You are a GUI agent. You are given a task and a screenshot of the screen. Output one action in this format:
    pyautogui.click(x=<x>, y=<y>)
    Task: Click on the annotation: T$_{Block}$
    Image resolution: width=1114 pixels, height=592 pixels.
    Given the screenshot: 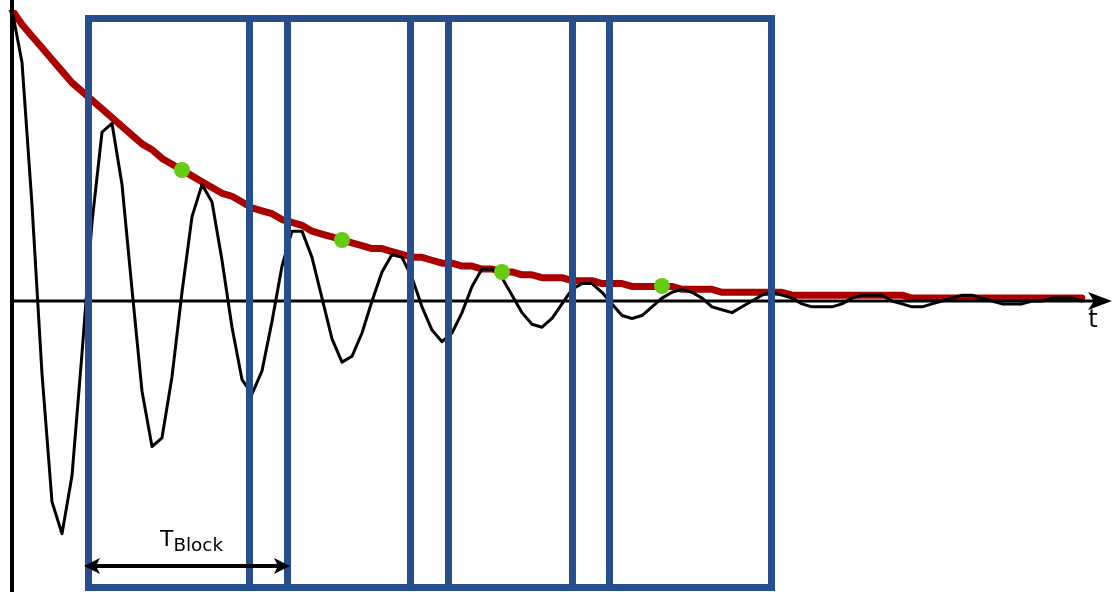 What is the action you would take?
    pyautogui.click(x=192, y=541)
    